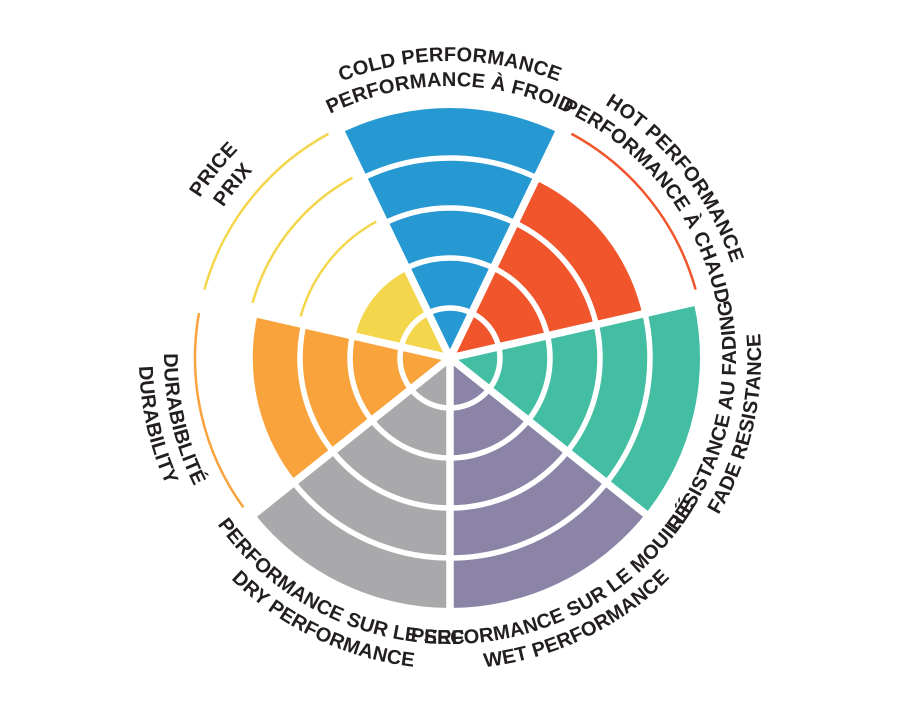 The height and width of the screenshot is (720, 900). I want to click on segment-wet-performance-wedge, so click(548, 483).